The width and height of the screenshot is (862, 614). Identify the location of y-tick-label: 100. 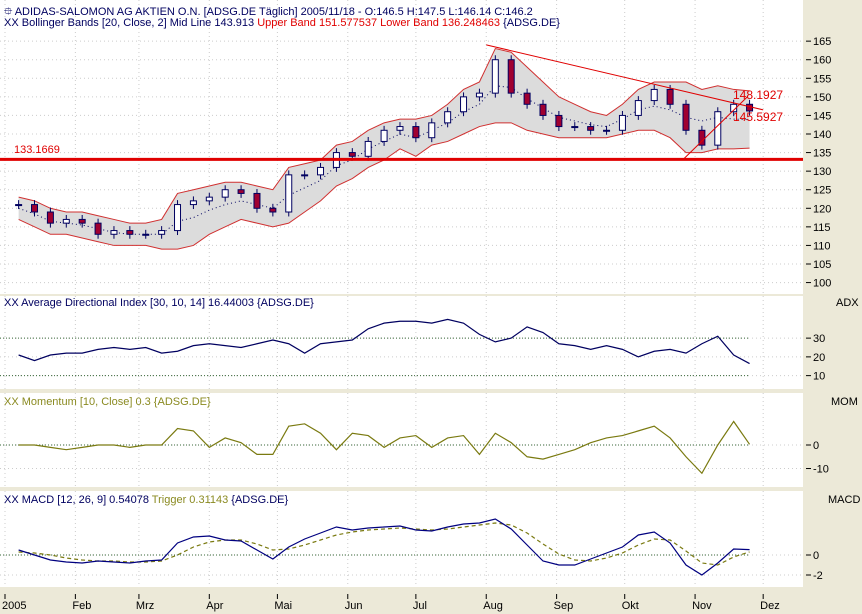
(822, 284).